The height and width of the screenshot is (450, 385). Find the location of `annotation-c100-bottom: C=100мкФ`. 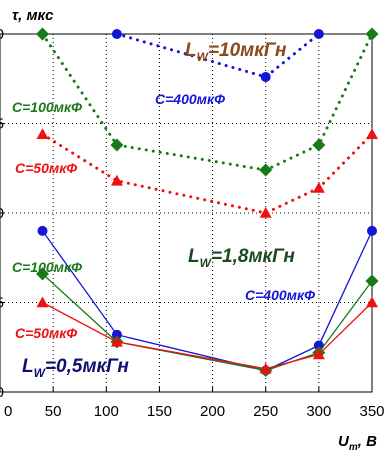

annotation-c100-bottom: C=100мкФ is located at coordinates (47, 267).